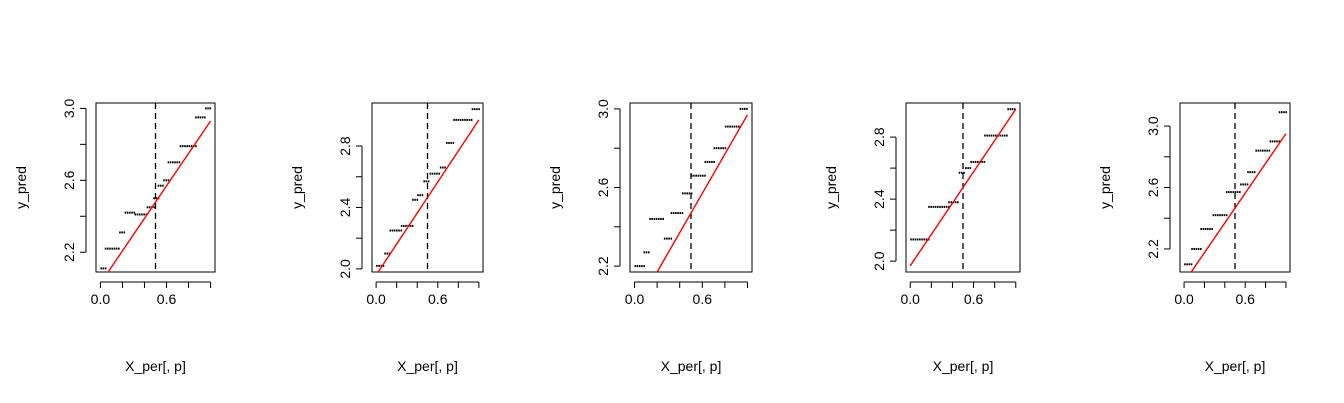 This screenshot has height=403, width=1344. Describe the element at coordinates (831, 187) in the screenshot. I see `y-axis-label: y_pred` at that location.